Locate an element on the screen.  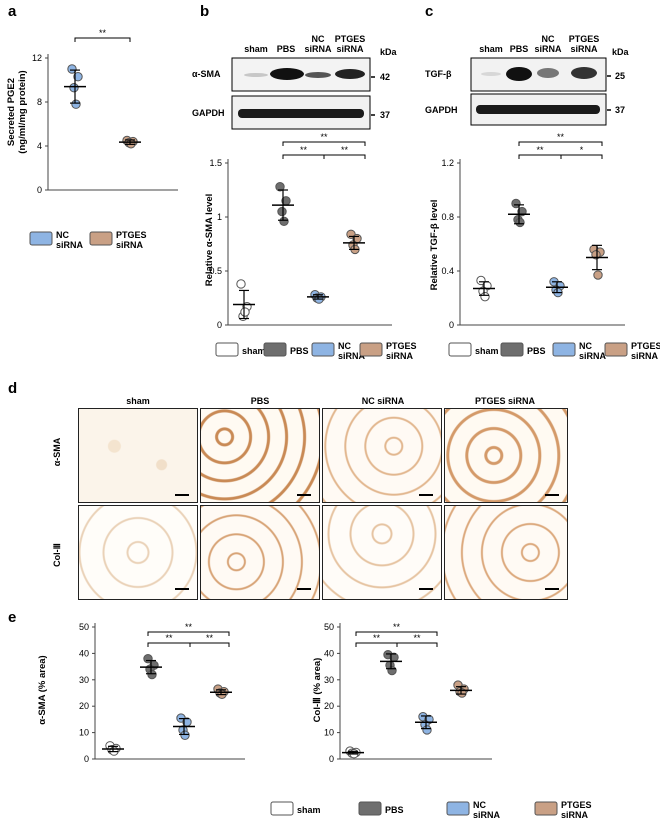
panel-d-col-2: PBS is located at coordinates (260, 401).